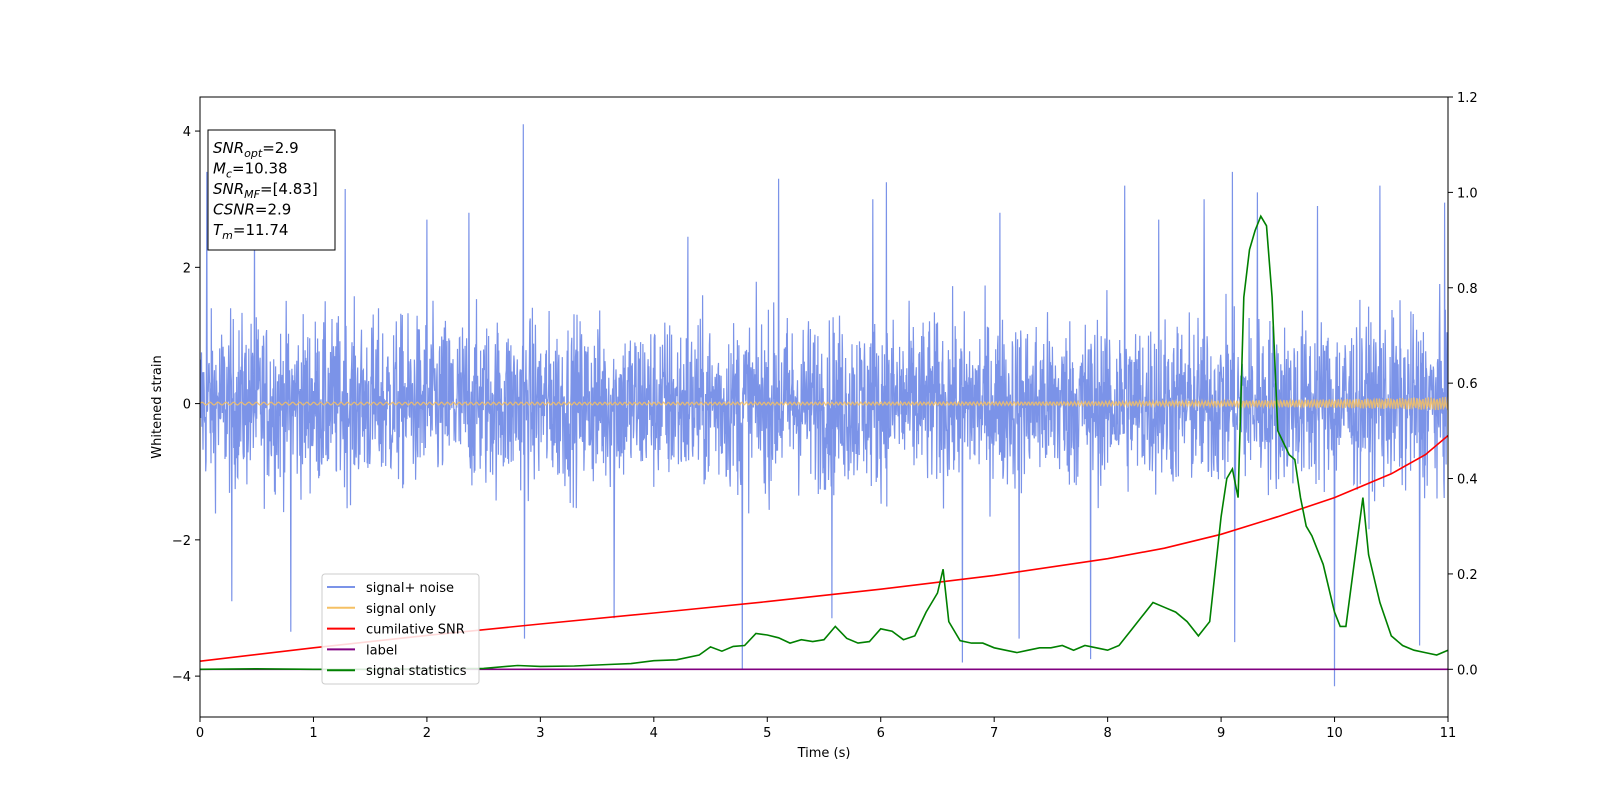 This screenshot has width=1600, height=800. What do you see at coordinates (540, 733) in the screenshot?
I see `x-tick-label: 3` at bounding box center [540, 733].